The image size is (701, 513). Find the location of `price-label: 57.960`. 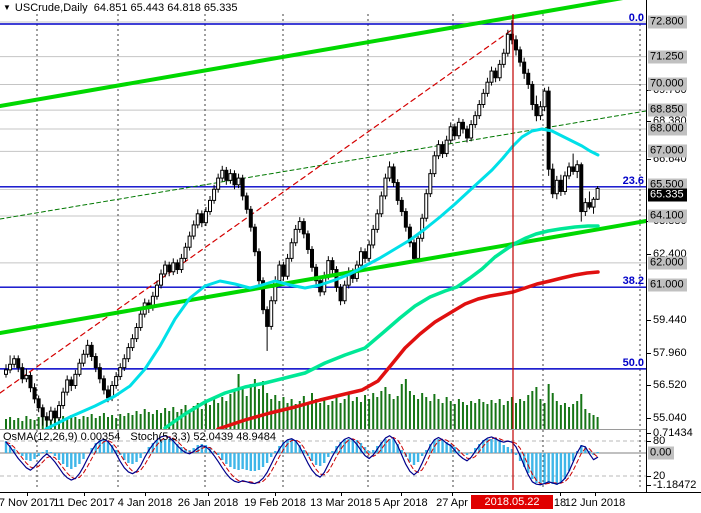

price-label: 57.960 is located at coordinates (670, 352).